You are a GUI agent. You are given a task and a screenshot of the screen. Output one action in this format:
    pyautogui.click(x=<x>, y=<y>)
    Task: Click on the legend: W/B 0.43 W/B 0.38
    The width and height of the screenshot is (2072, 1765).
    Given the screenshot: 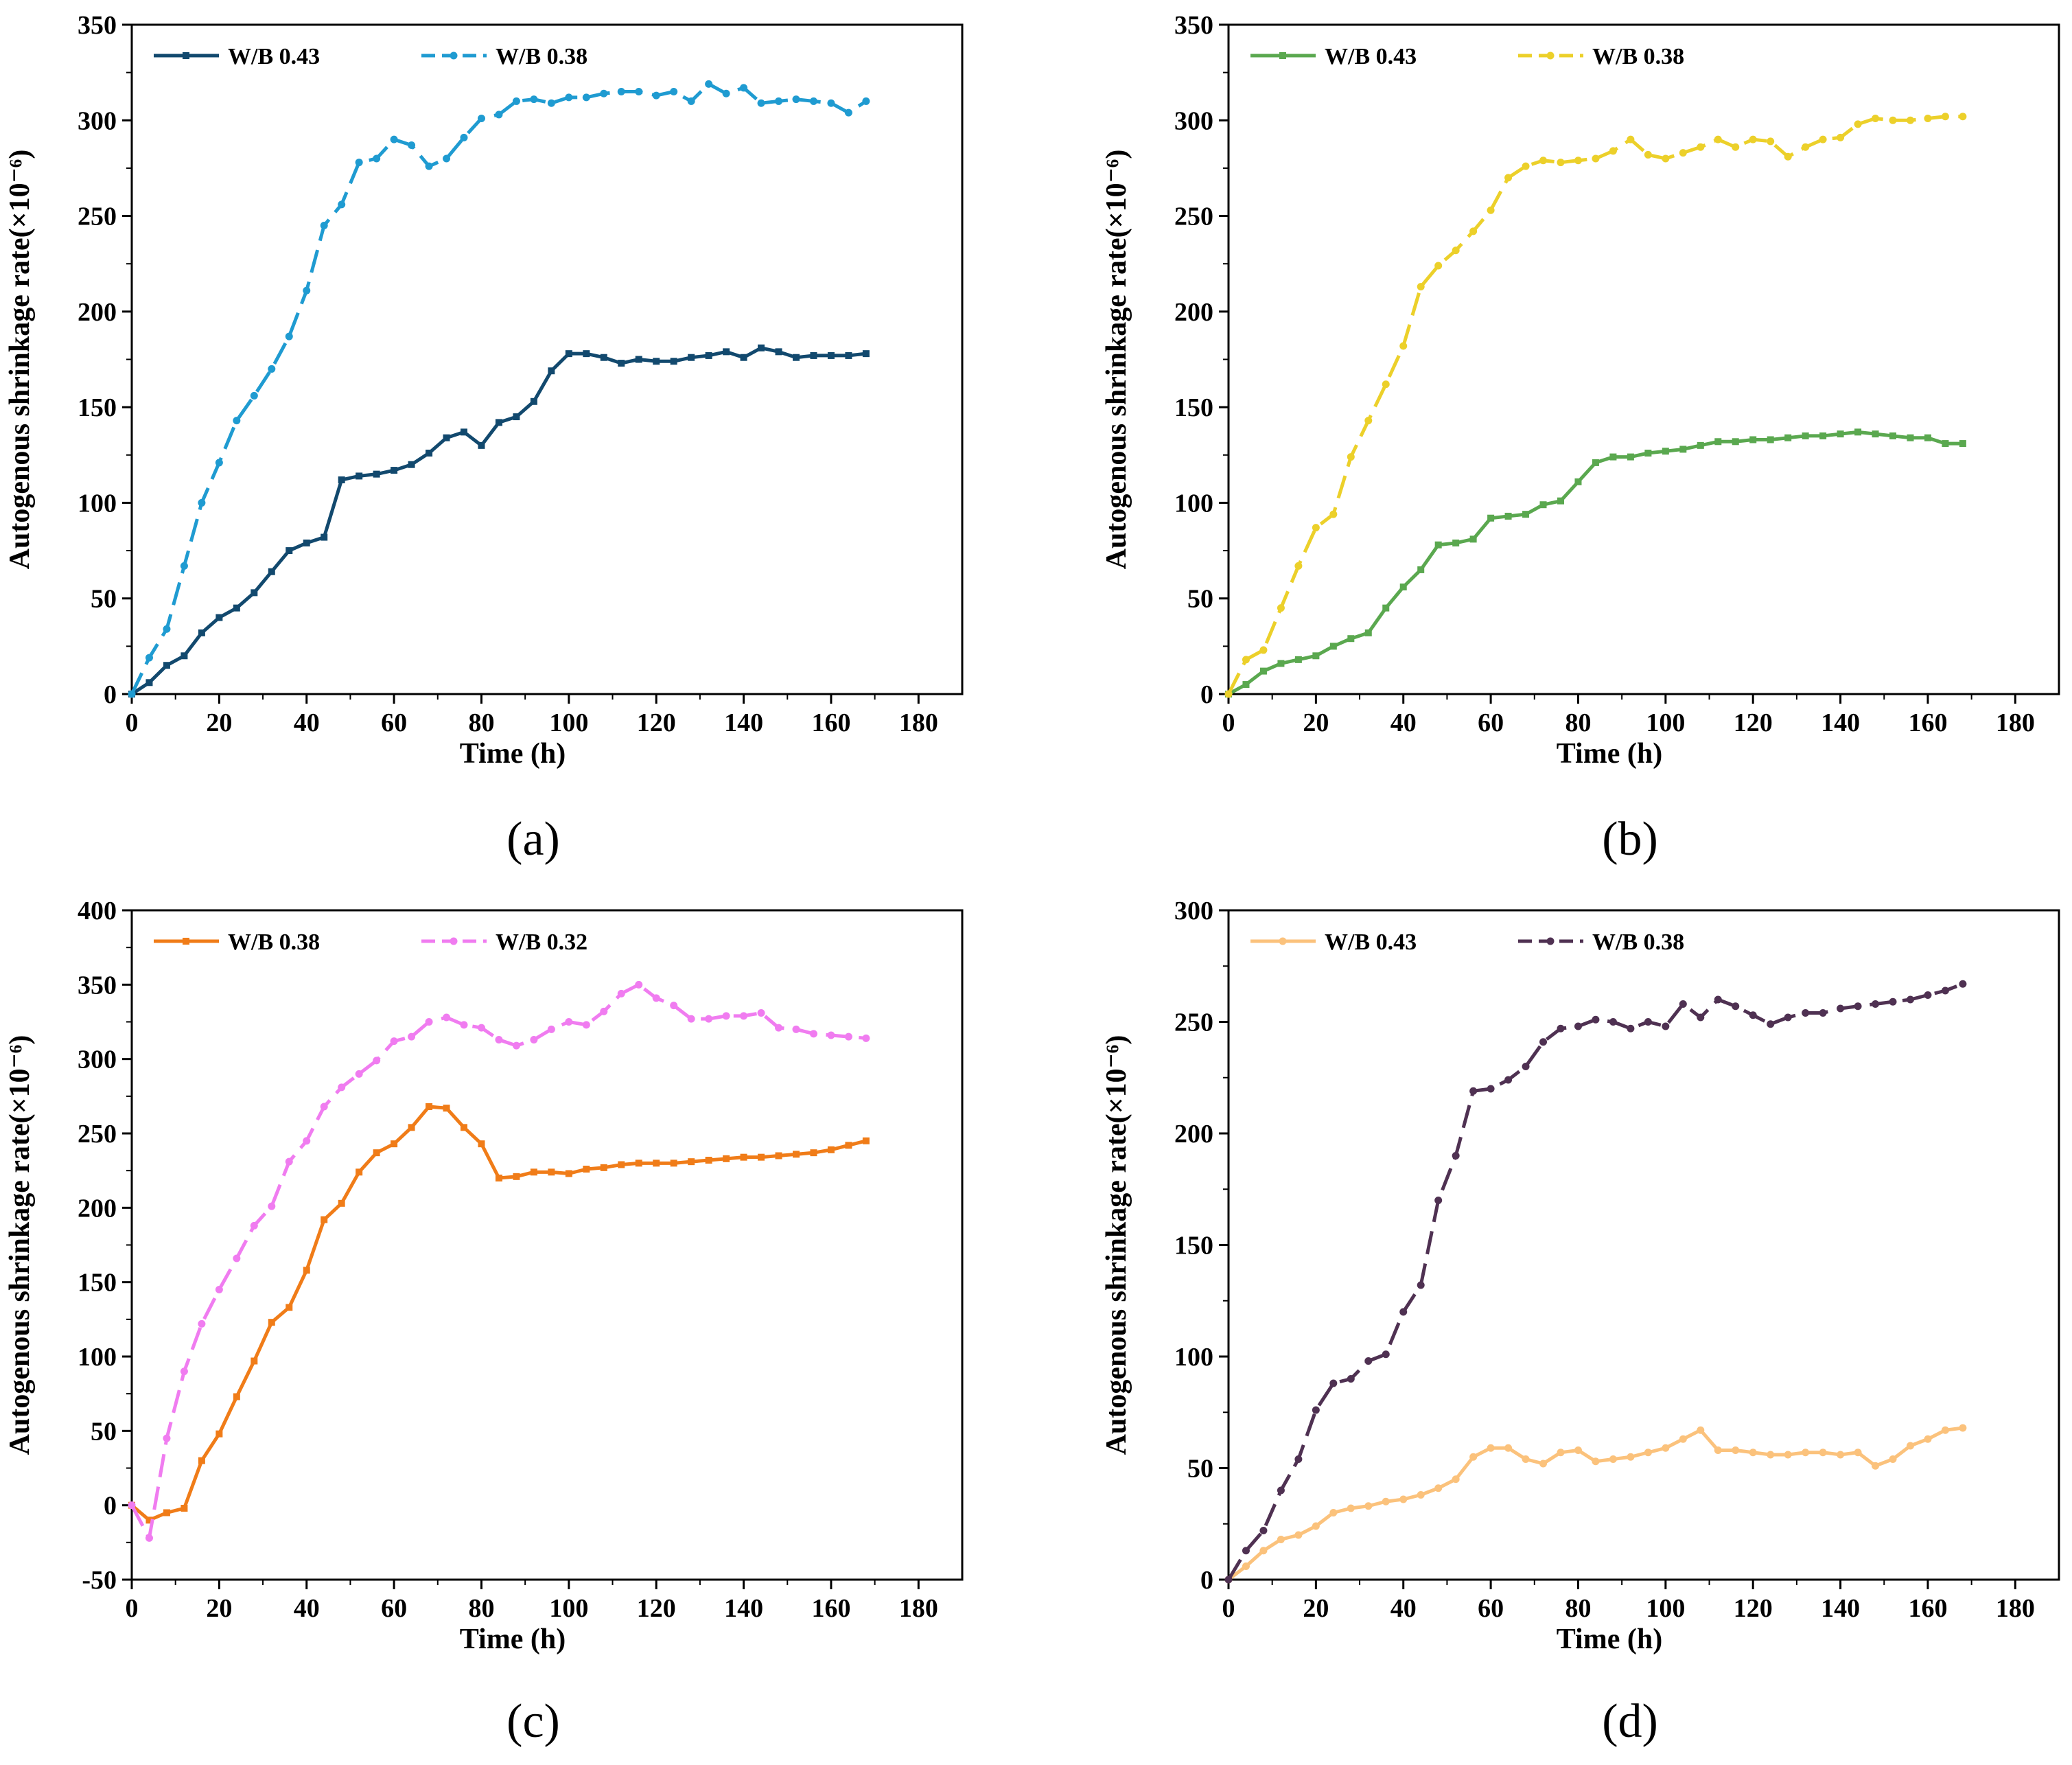 What is the action you would take?
    pyautogui.click(x=370, y=56)
    